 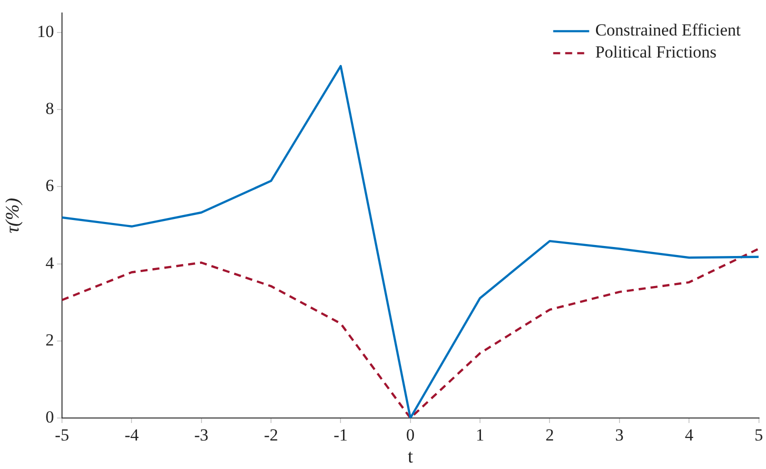 I want to click on y-tick-label: 10, so click(x=45, y=31).